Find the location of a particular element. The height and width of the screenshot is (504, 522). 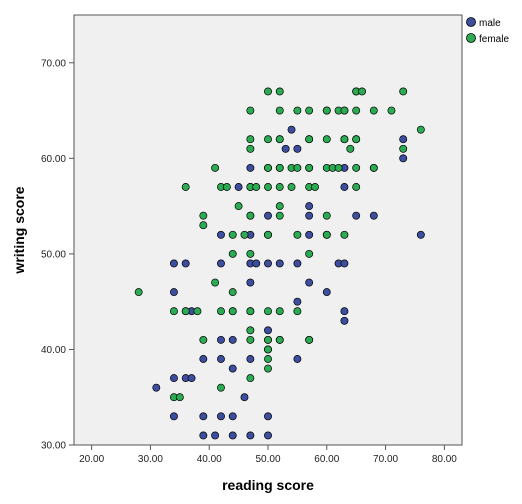

x-tick-label: 70.00 is located at coordinates (385, 459).